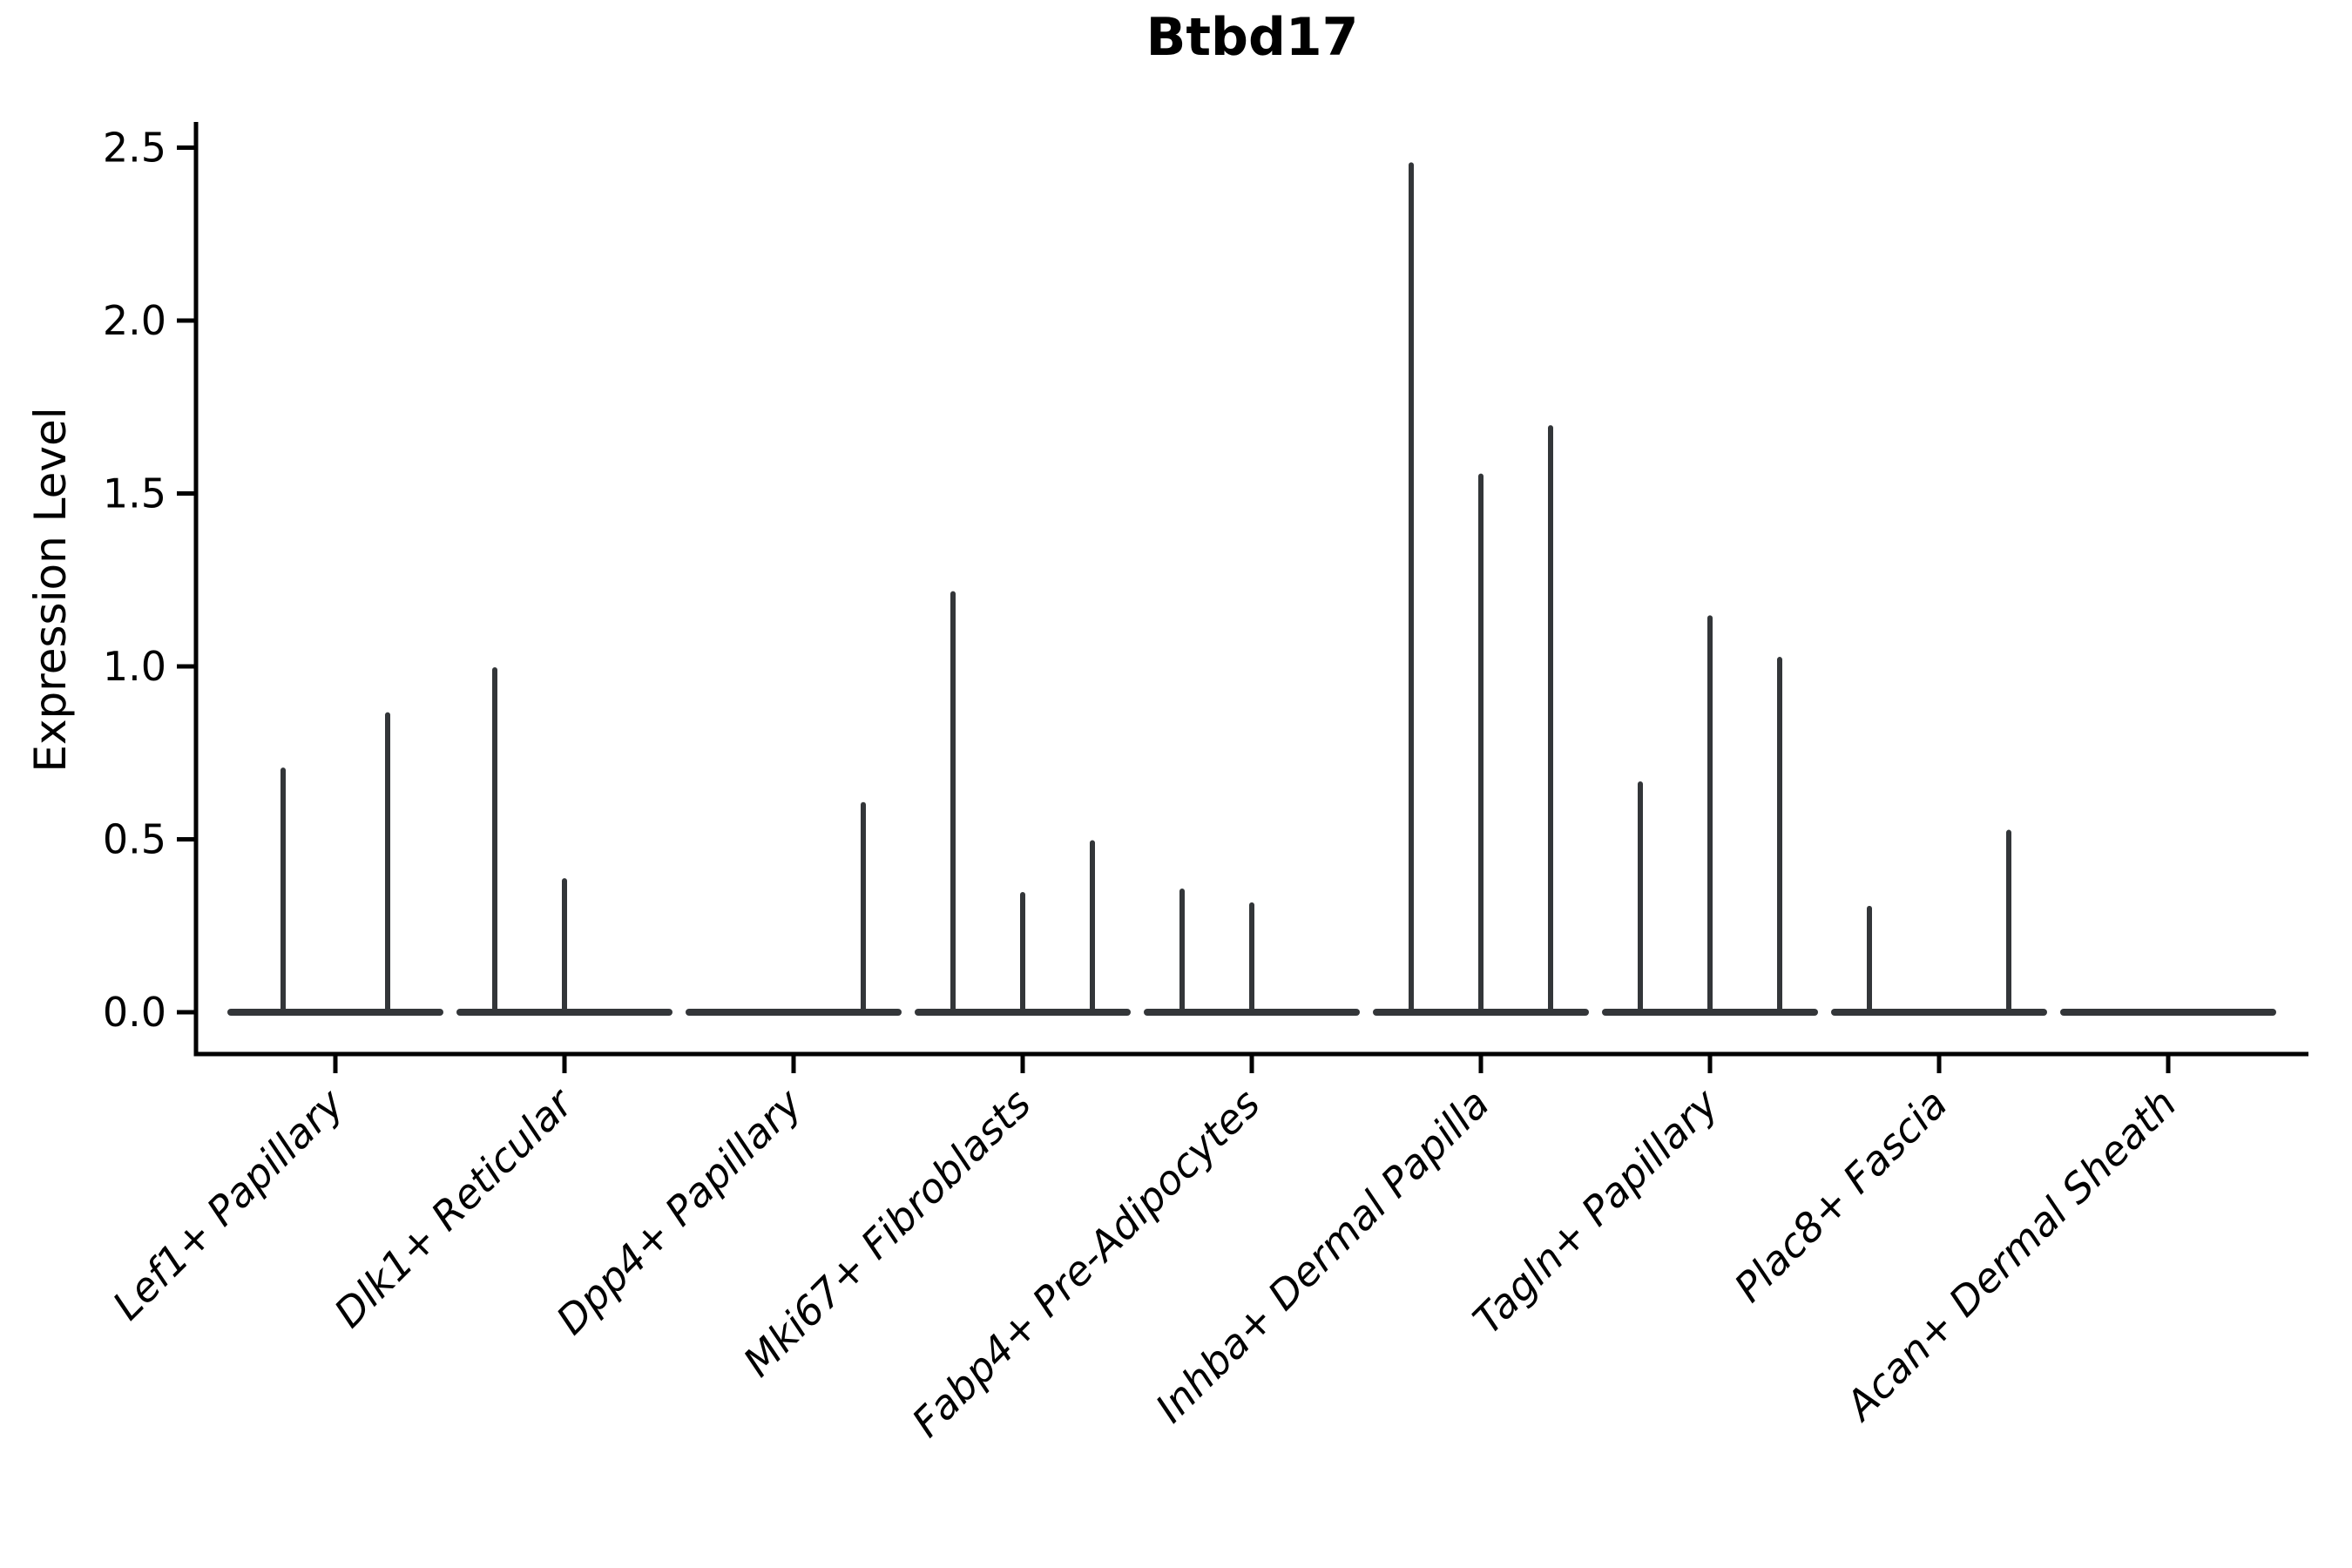 The width and height of the screenshot is (2352, 1568). What do you see at coordinates (1841, 1195) in the screenshot?
I see `x-tick-label: Plac8+ Fascia` at bounding box center [1841, 1195].